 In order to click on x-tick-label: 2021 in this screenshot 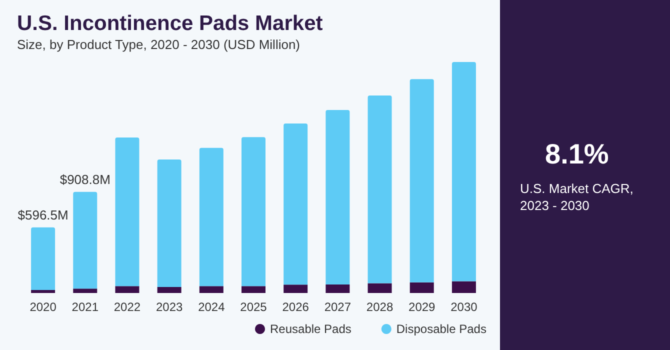, I will do `click(85, 307)`.